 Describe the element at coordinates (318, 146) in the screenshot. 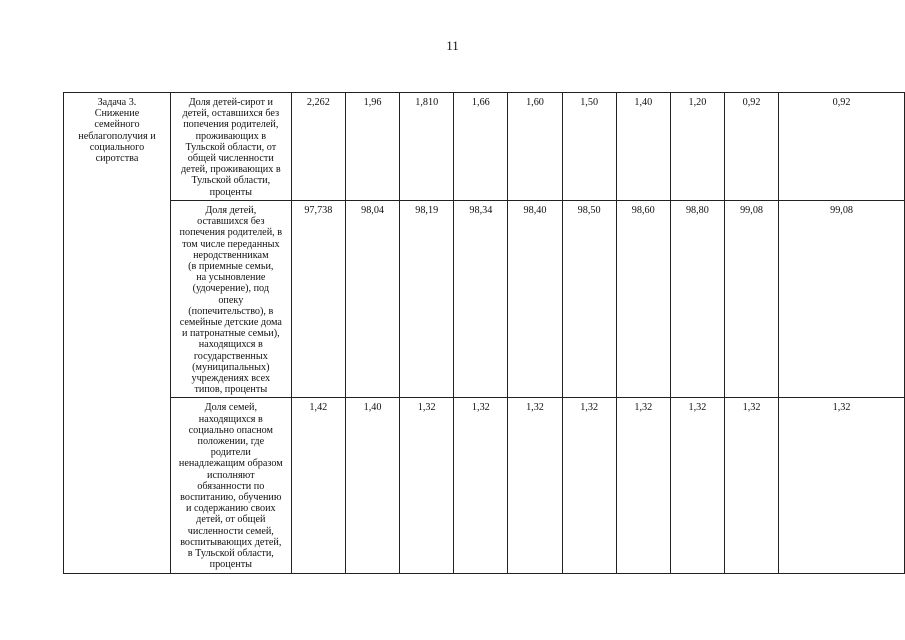

I see `value-cell: 2,262` at that location.